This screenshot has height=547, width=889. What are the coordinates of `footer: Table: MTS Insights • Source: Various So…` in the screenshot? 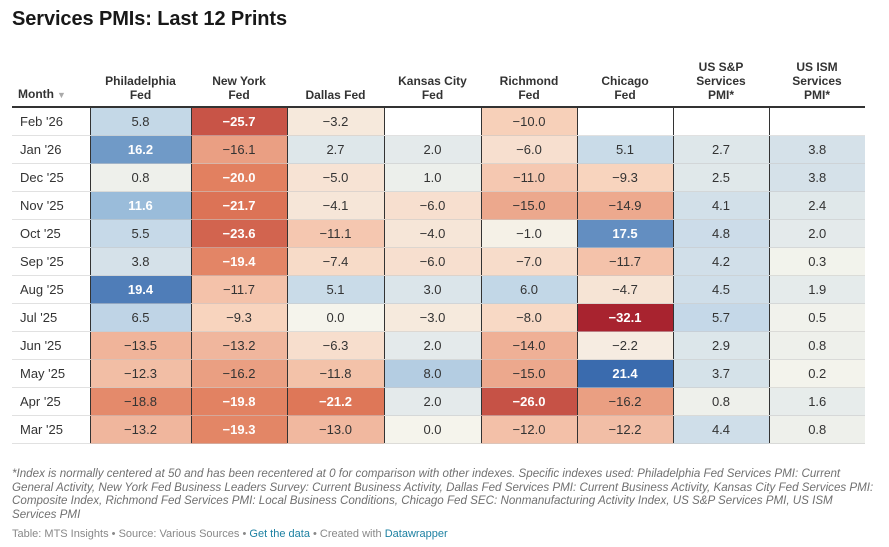 It's located at (230, 534).